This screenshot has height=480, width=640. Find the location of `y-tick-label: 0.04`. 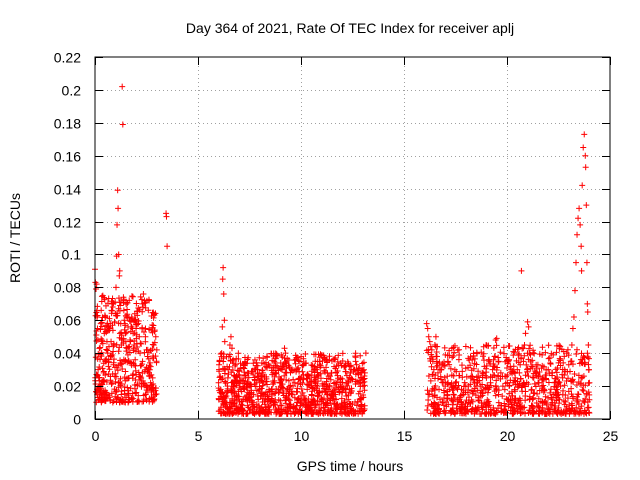

y-tick-label: 0.04 is located at coordinates (67, 354).